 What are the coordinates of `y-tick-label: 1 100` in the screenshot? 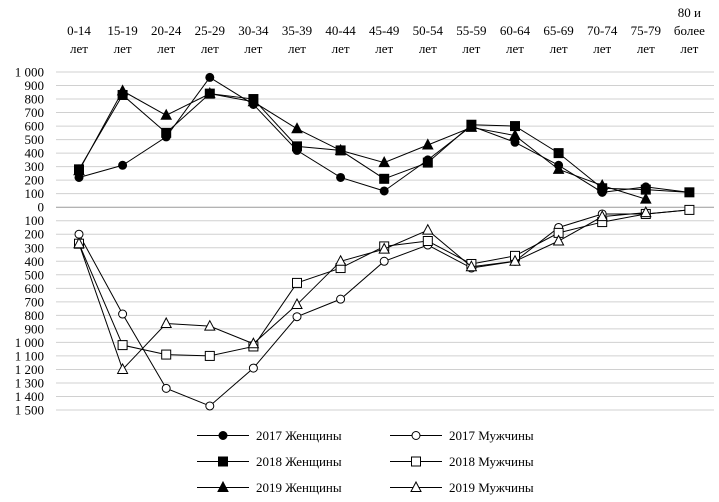 It's located at (29, 355).